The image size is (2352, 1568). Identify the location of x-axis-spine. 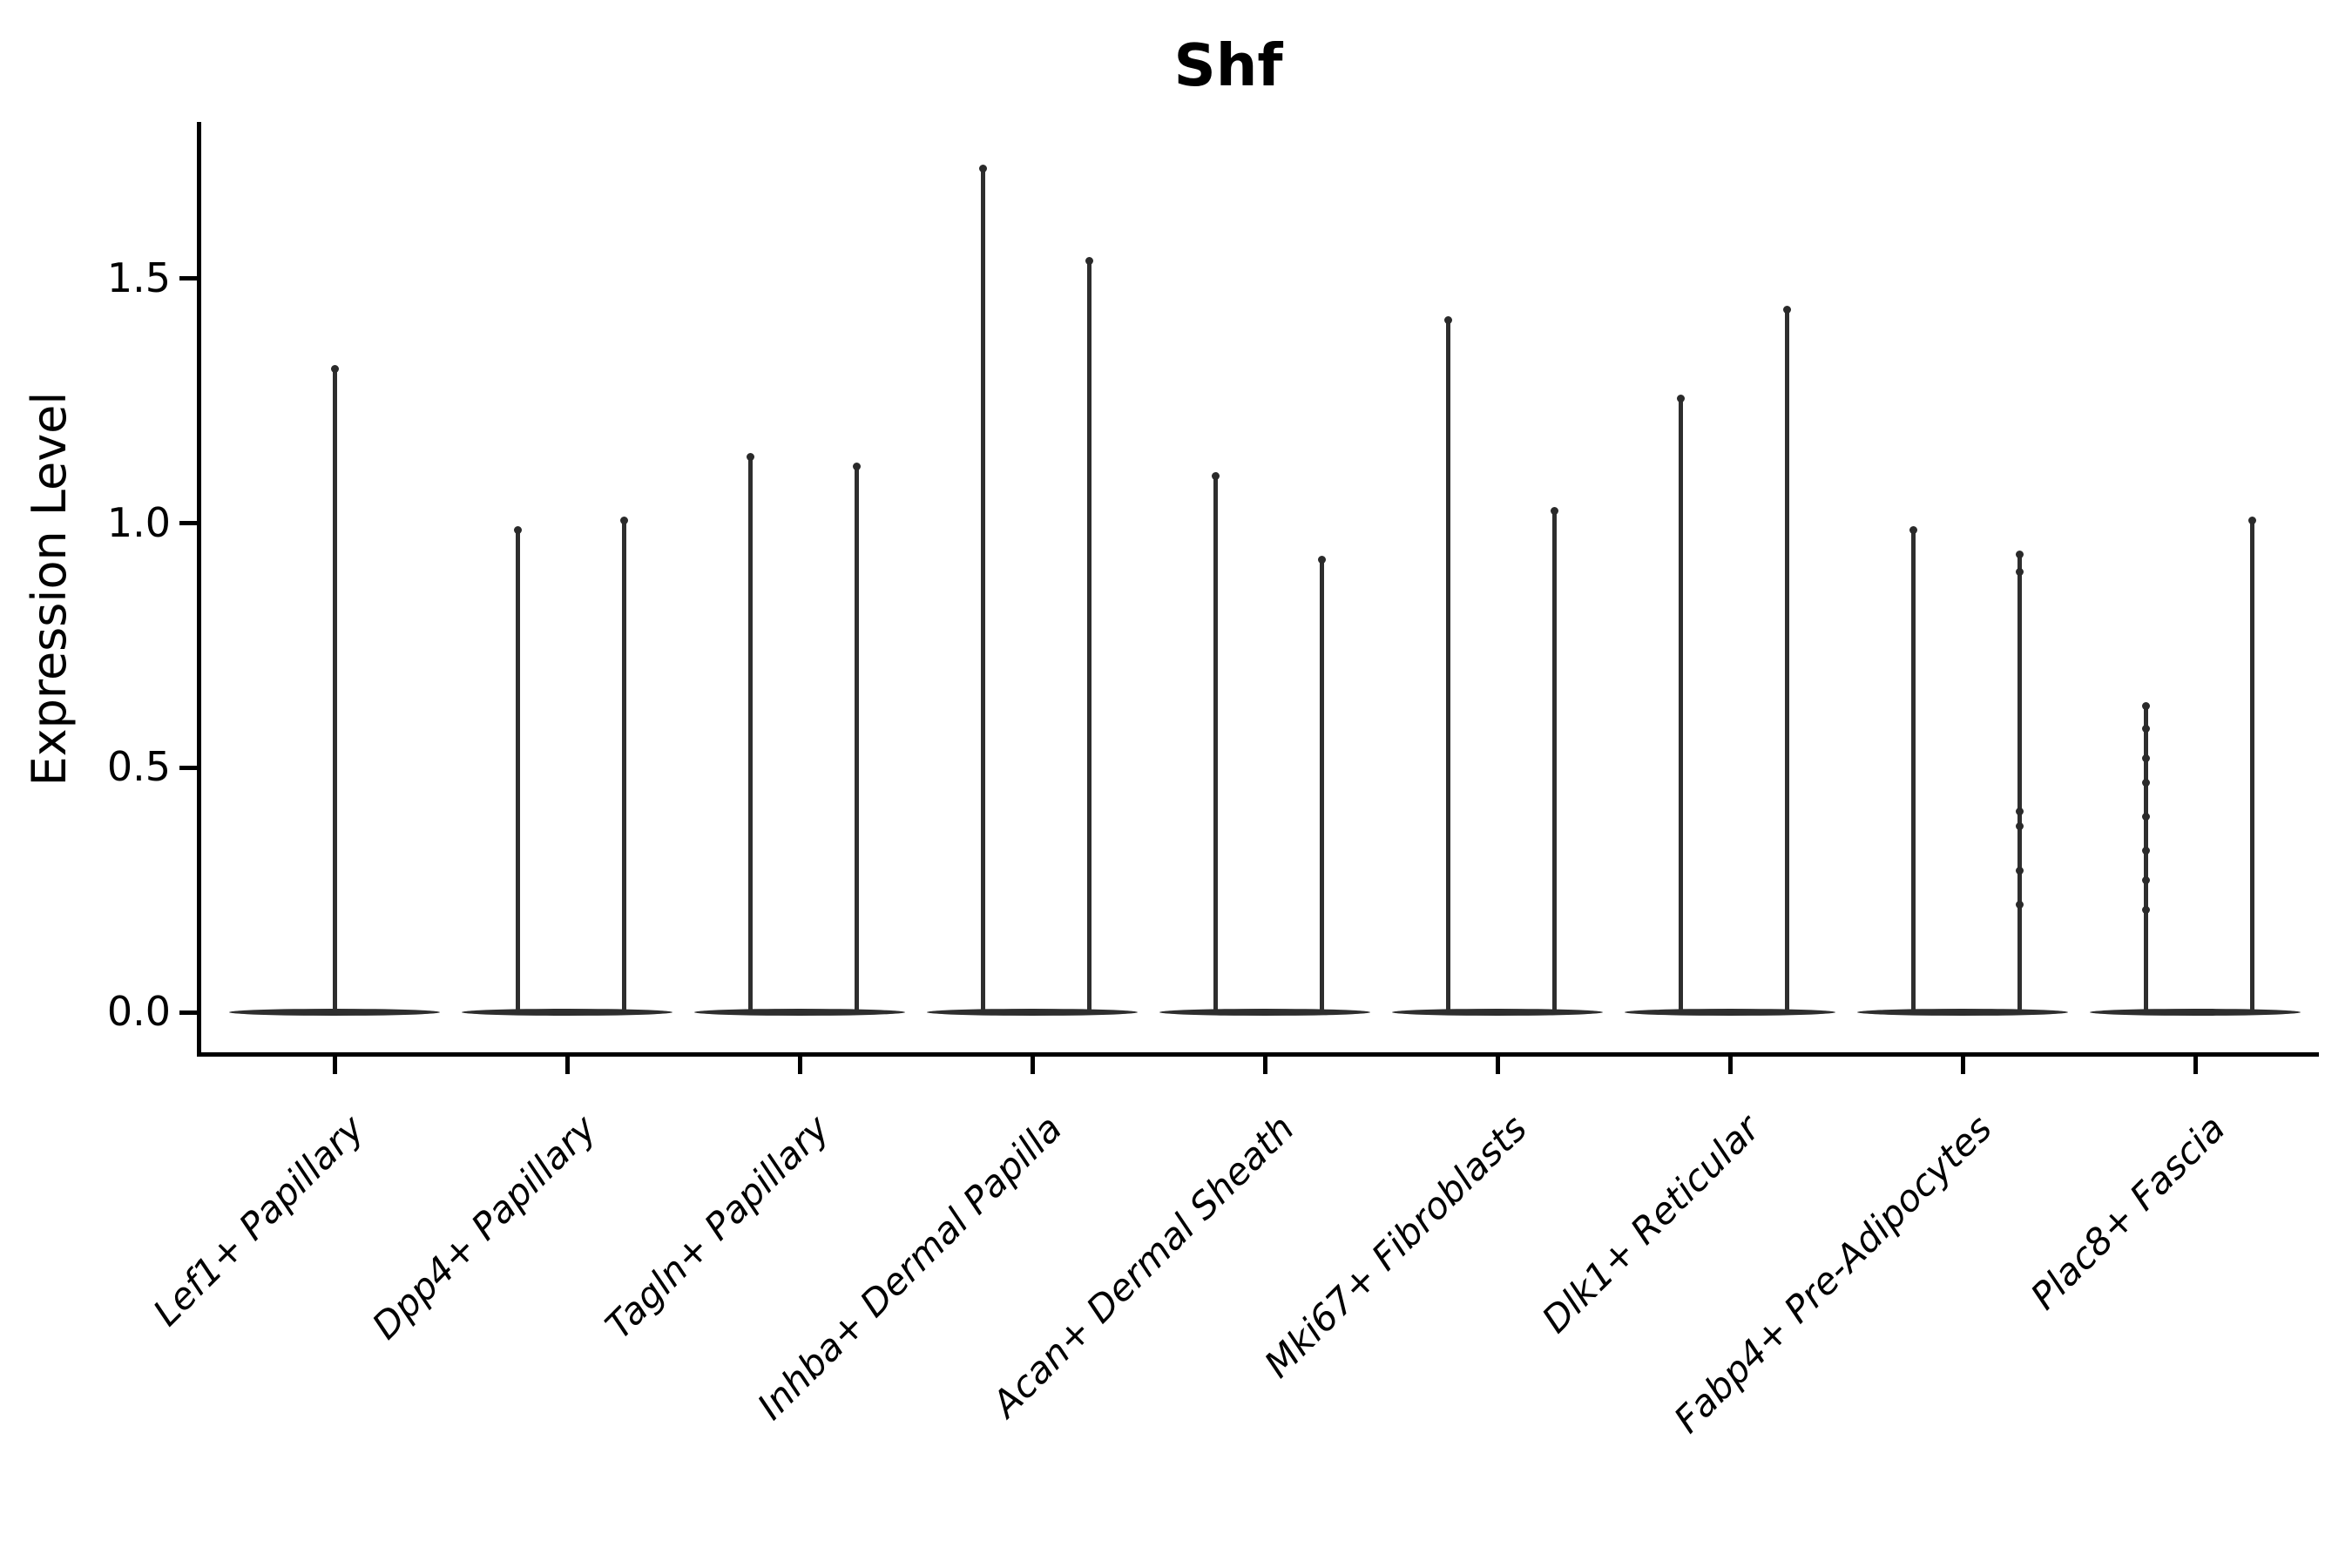
(1258, 1054).